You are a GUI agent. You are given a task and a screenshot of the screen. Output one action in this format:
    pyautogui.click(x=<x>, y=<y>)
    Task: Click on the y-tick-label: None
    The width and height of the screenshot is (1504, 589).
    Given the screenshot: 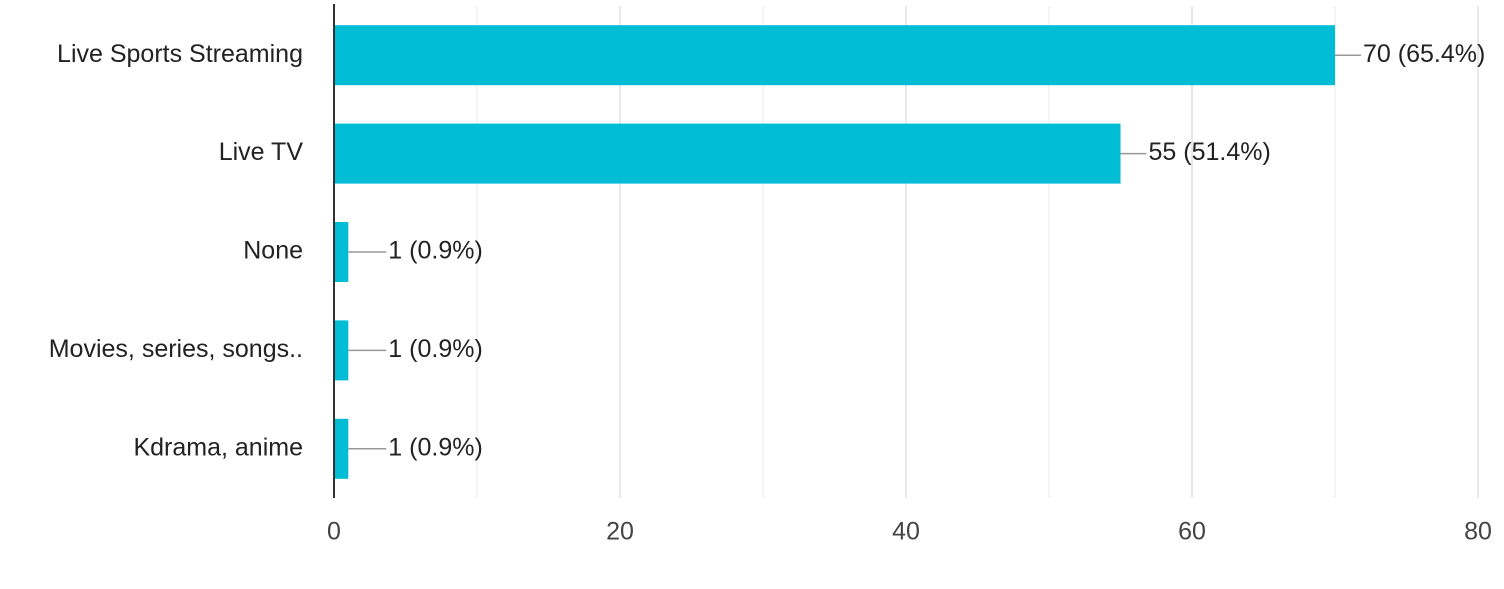 What is the action you would take?
    pyautogui.click(x=273, y=251)
    